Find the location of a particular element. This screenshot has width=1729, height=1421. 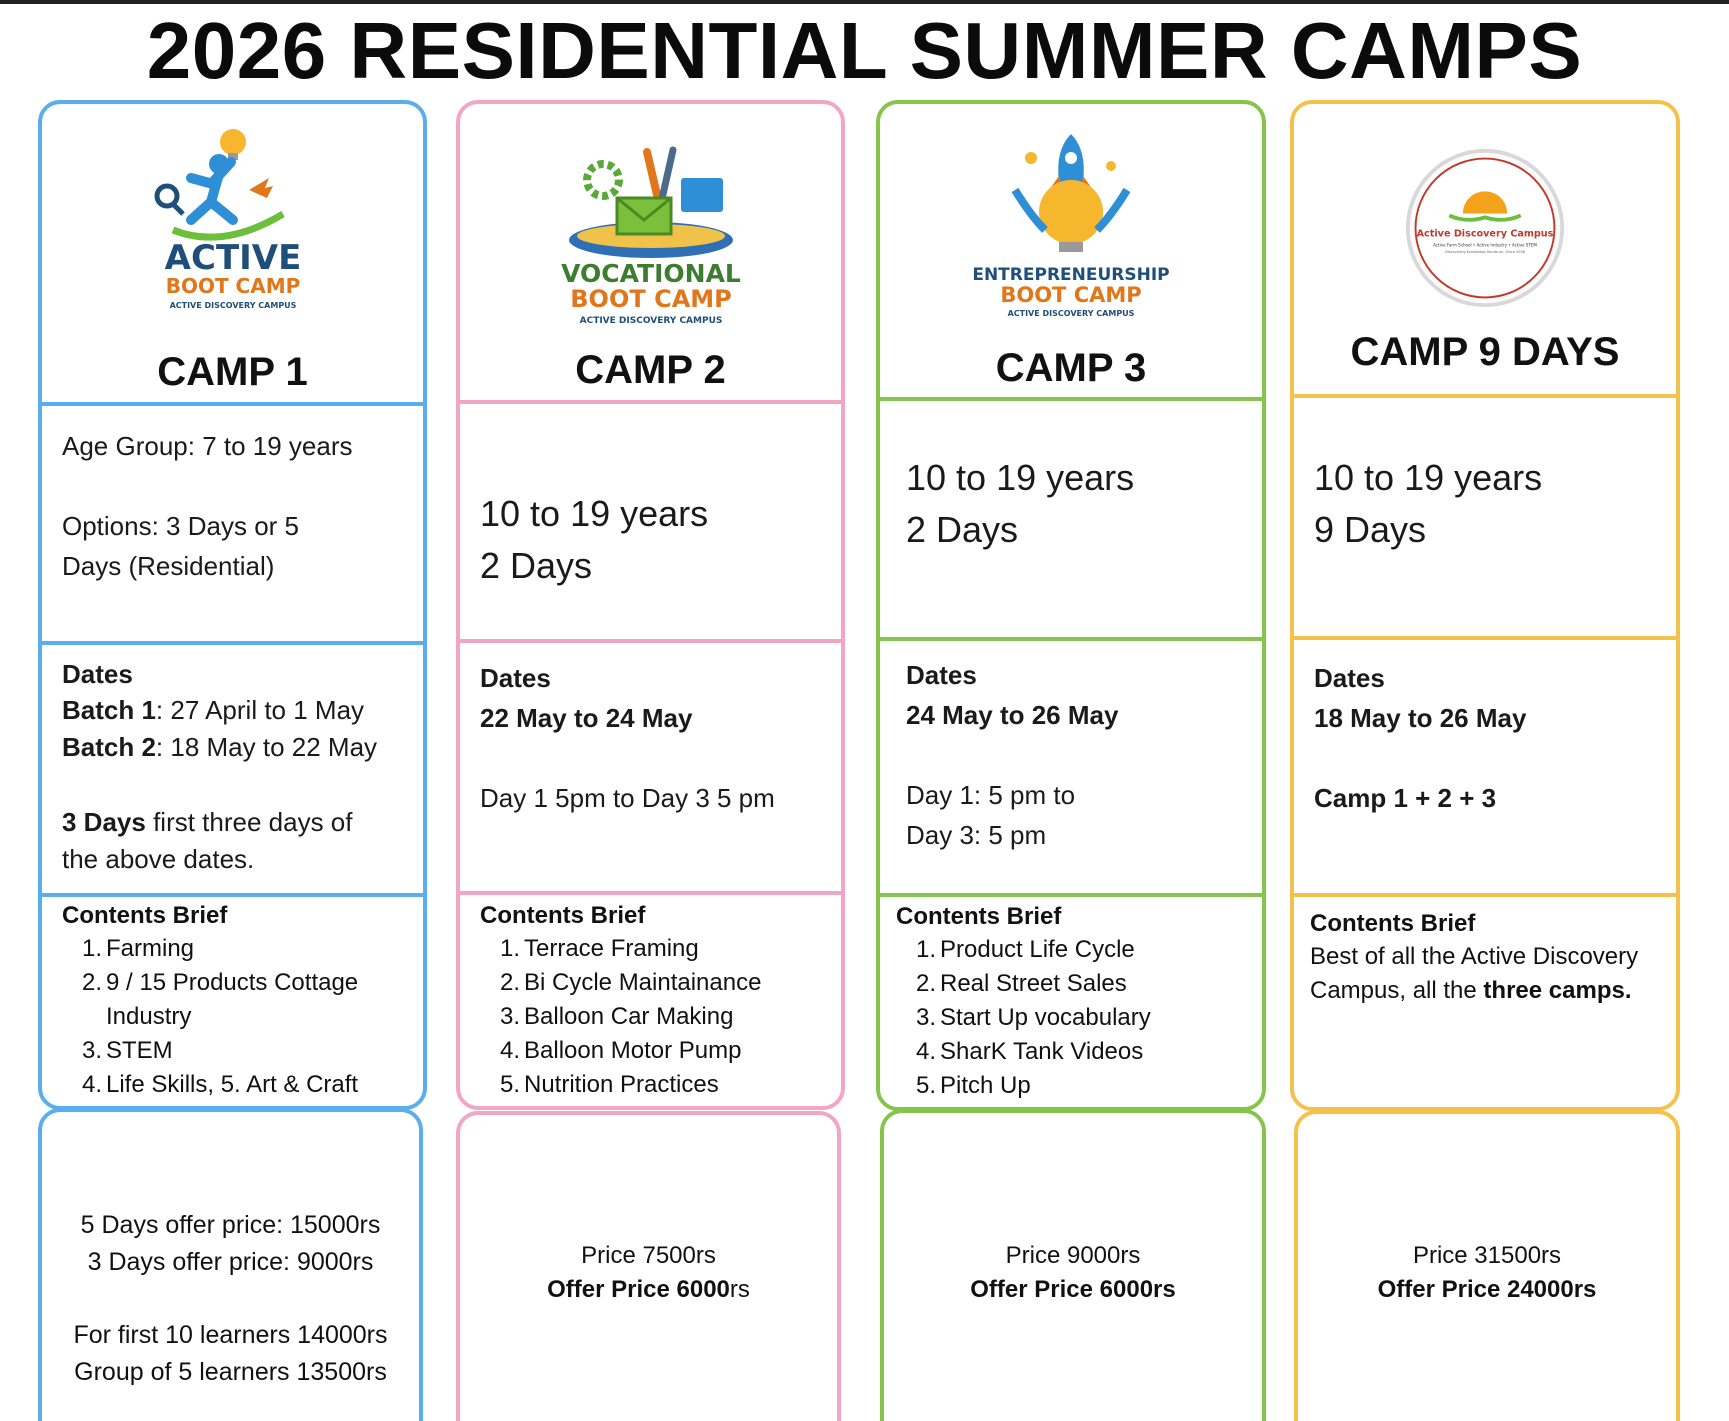

camp2-label: CAMP 2 is located at coordinates (650, 370).